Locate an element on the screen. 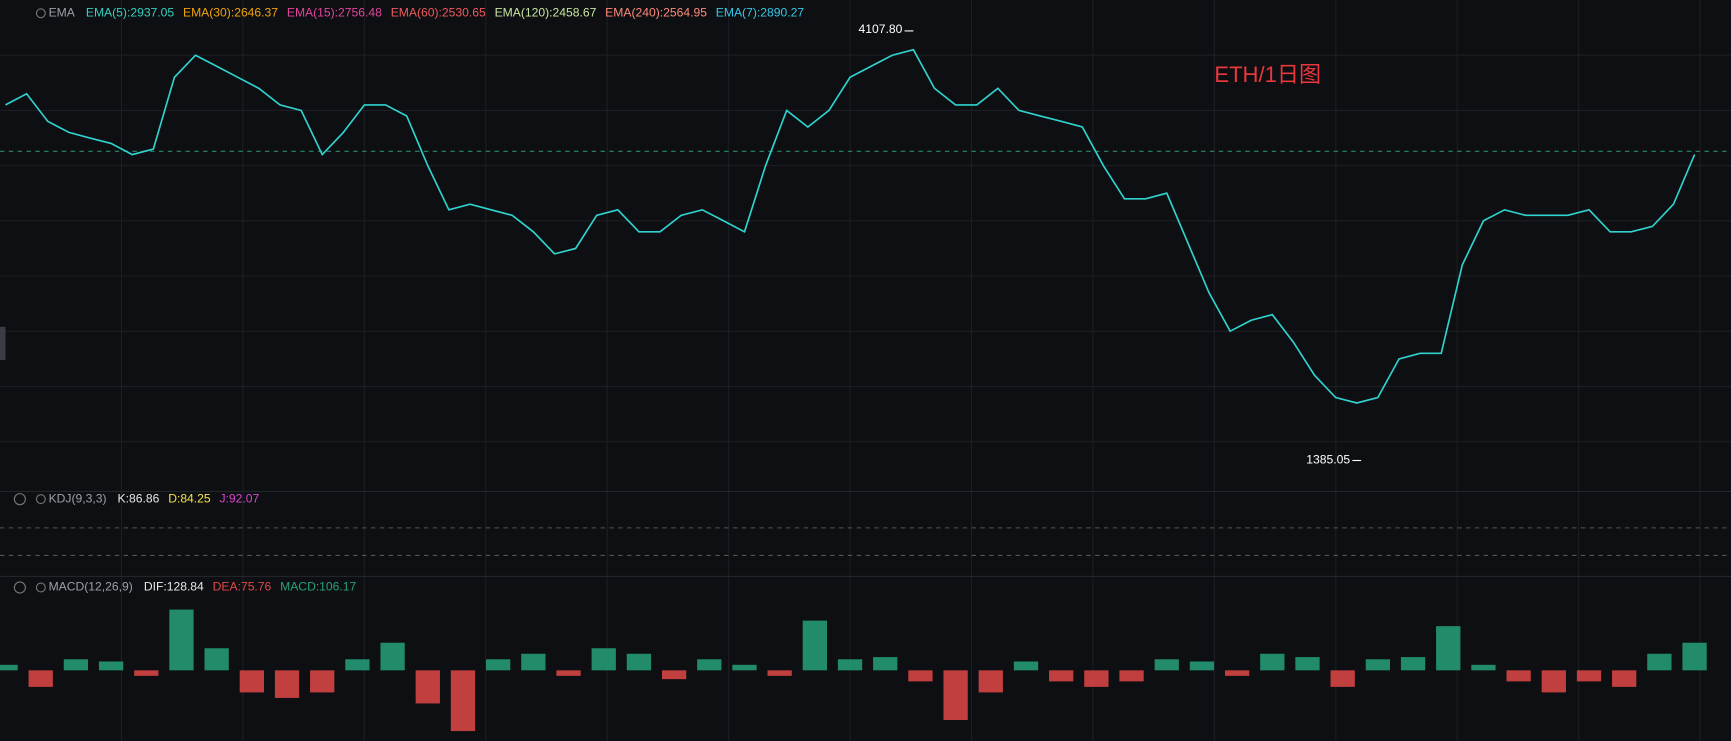 The height and width of the screenshot is (741, 1731). indicator-name: EMA is located at coordinates (62, 12).